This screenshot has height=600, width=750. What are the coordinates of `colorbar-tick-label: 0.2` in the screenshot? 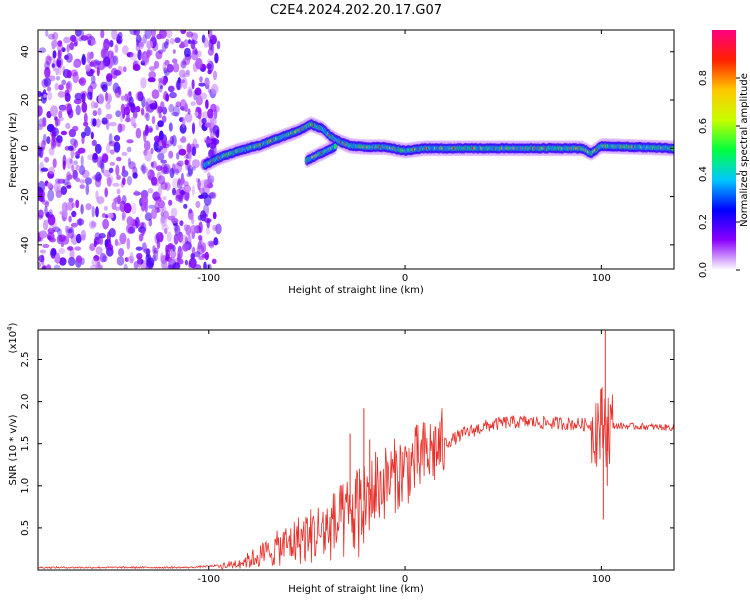 It's located at (703, 222).